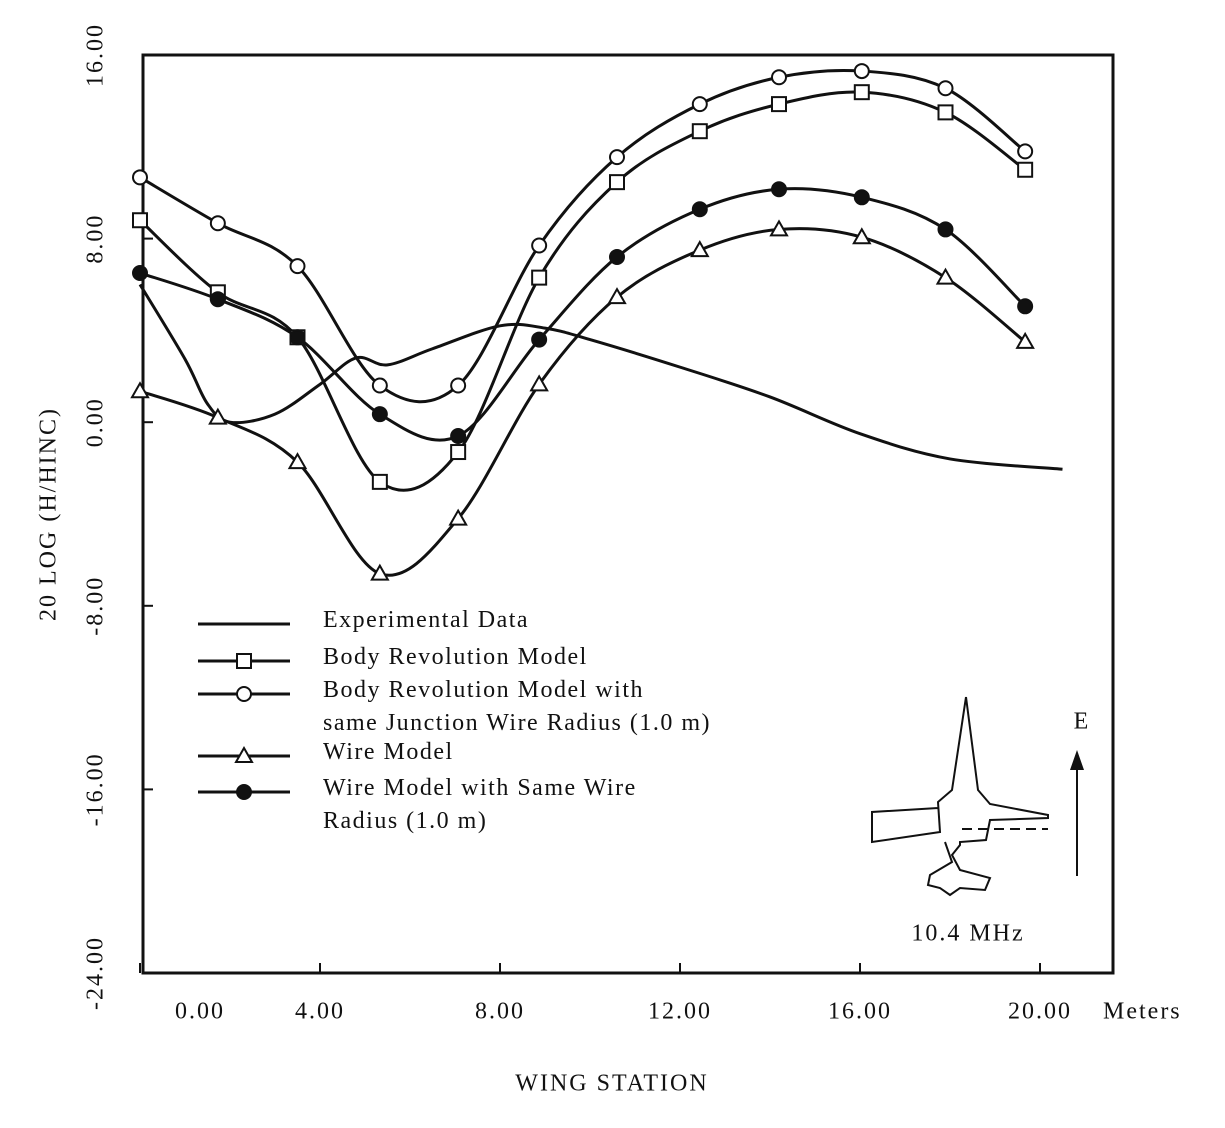 The image size is (1225, 1128). What do you see at coordinates (426, 620) in the screenshot?
I see `legend-label: Experimental Data` at bounding box center [426, 620].